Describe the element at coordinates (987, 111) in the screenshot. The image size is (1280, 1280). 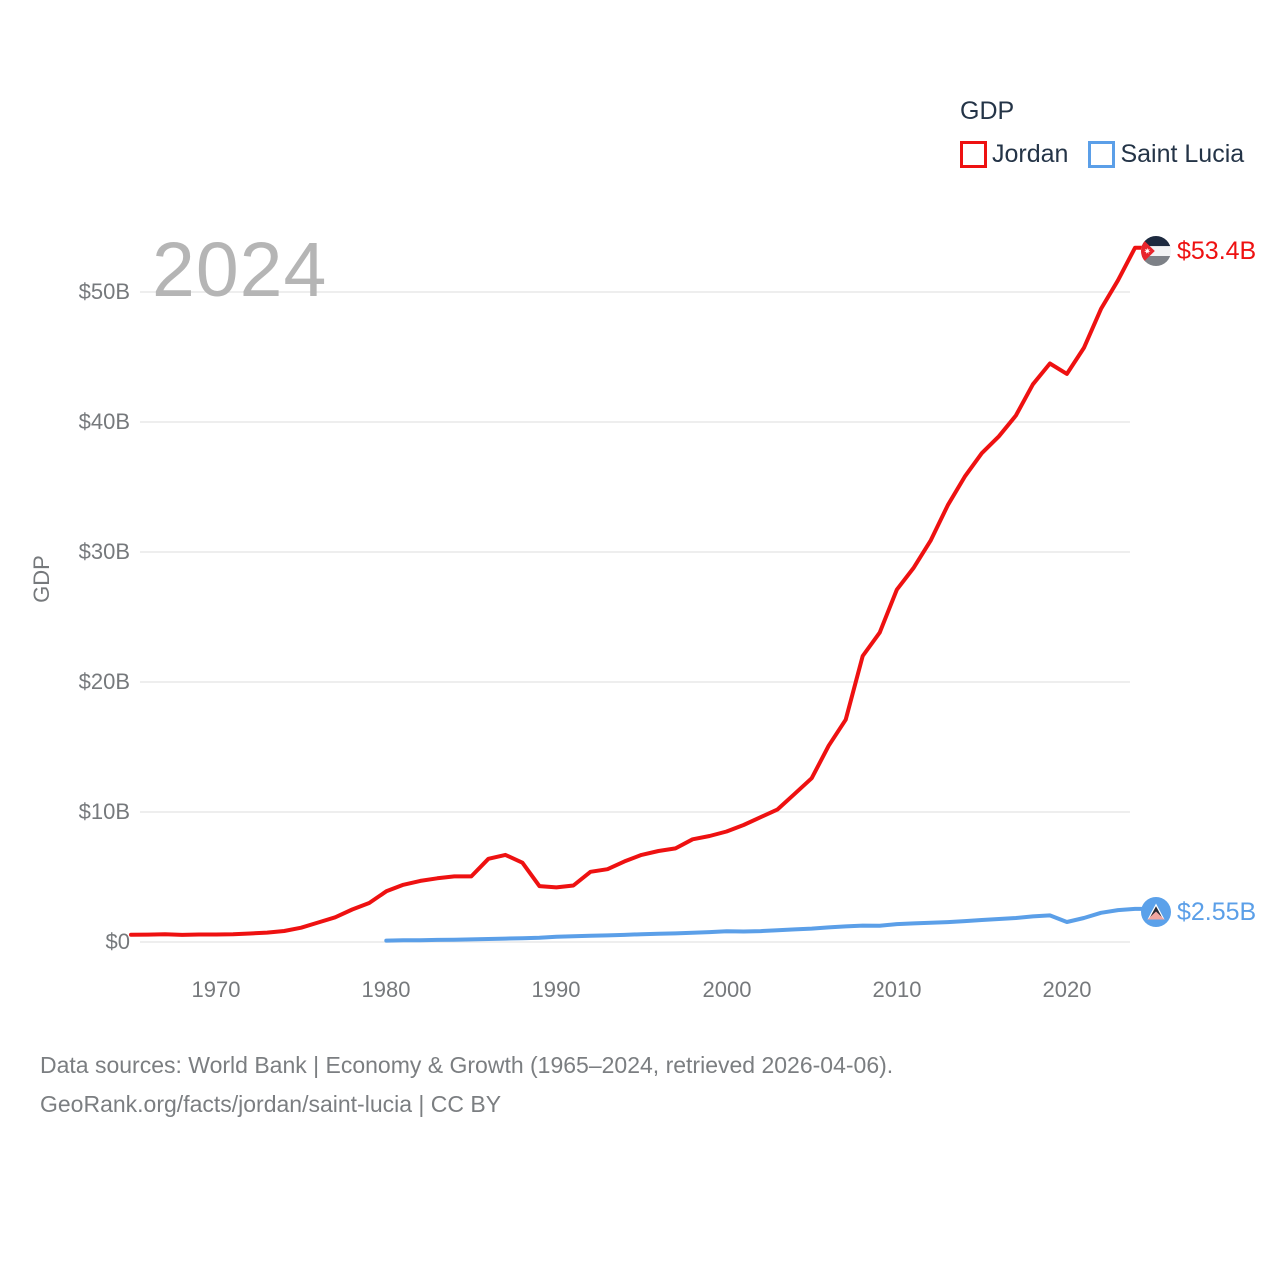
I see `legend-title: GDP` at that location.